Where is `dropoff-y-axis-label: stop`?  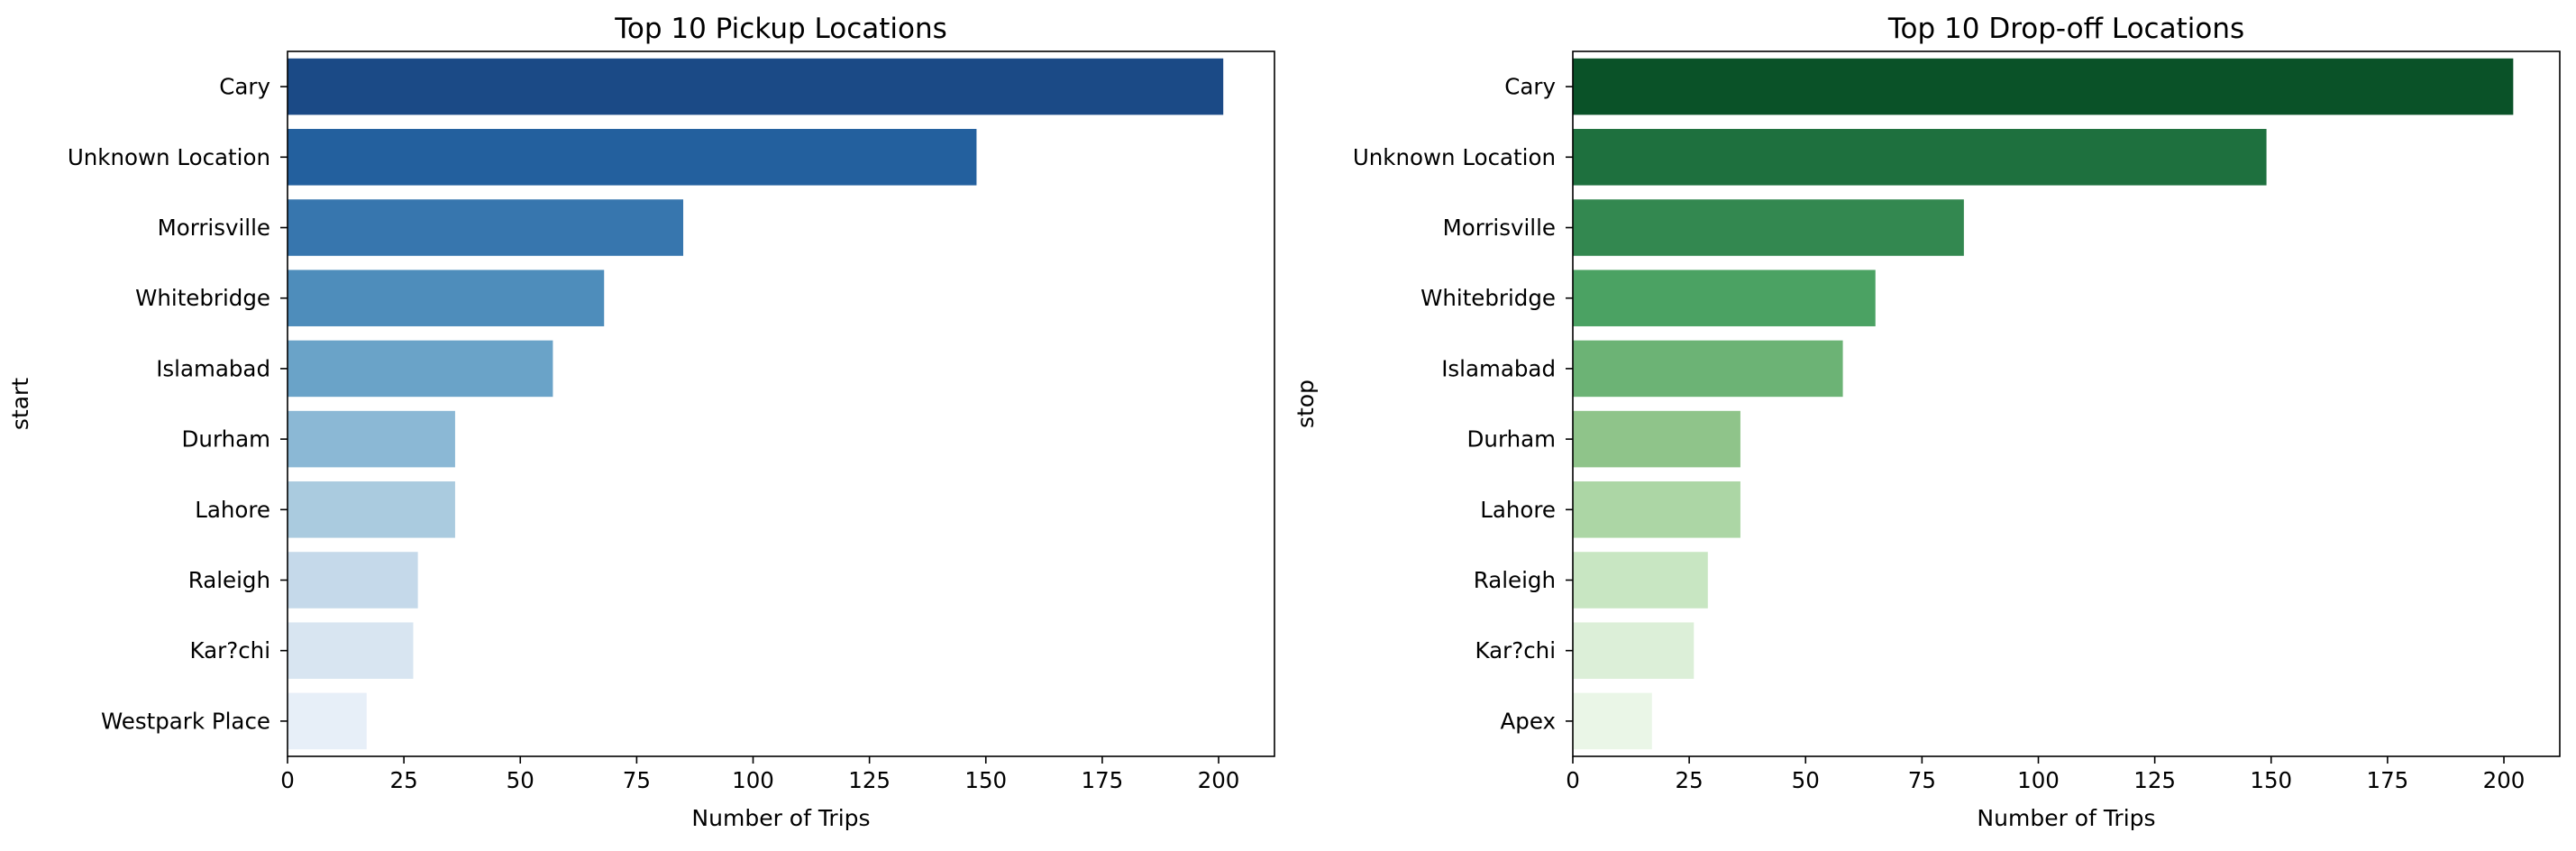 dropoff-y-axis-label: stop is located at coordinates (1306, 404).